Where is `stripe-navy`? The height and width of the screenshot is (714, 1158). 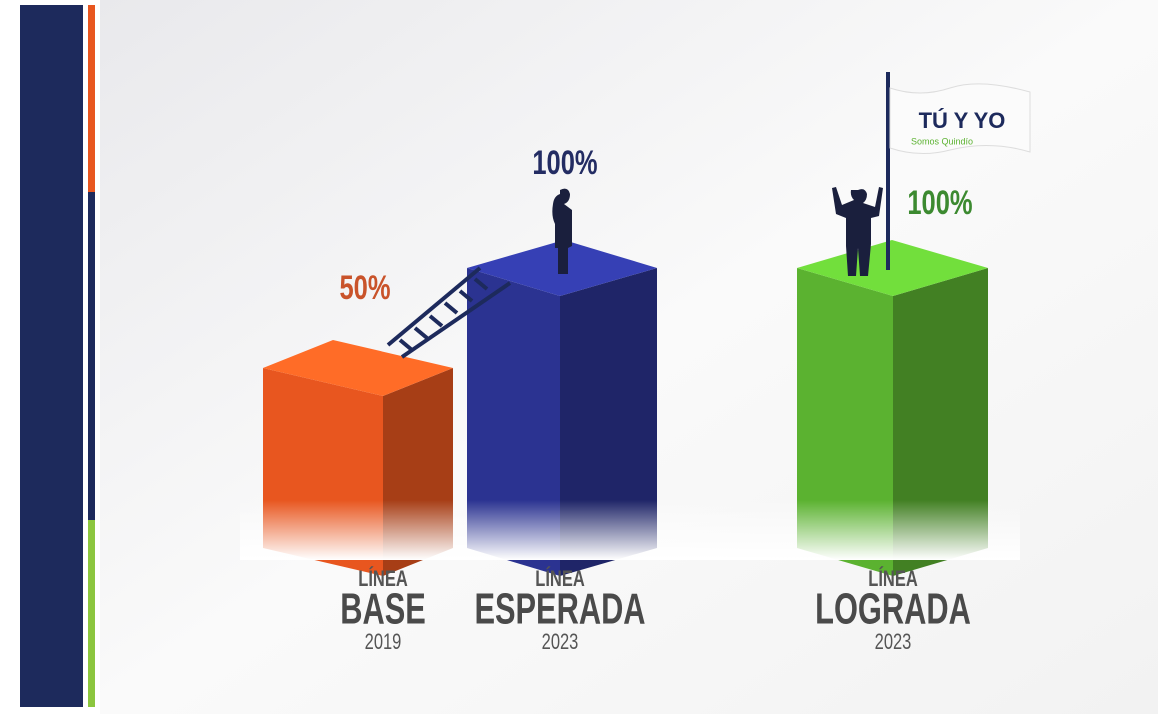 stripe-navy is located at coordinates (91, 356).